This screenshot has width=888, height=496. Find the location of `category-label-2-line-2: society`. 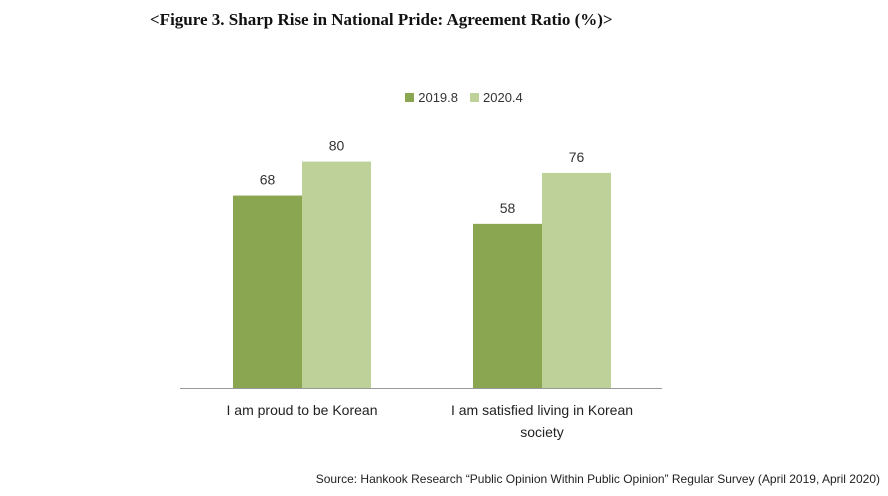

category-label-2-line-2: society is located at coordinates (542, 432).